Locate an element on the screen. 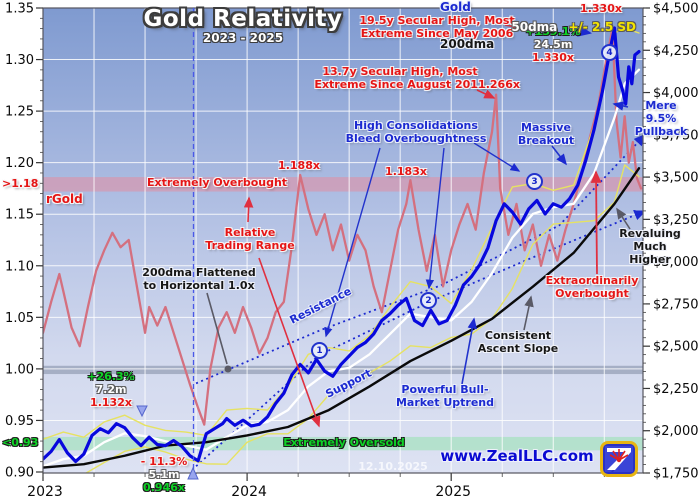 This screenshot has width=700, height=500. upleg-start-arrow-marker is located at coordinates (193, 473).